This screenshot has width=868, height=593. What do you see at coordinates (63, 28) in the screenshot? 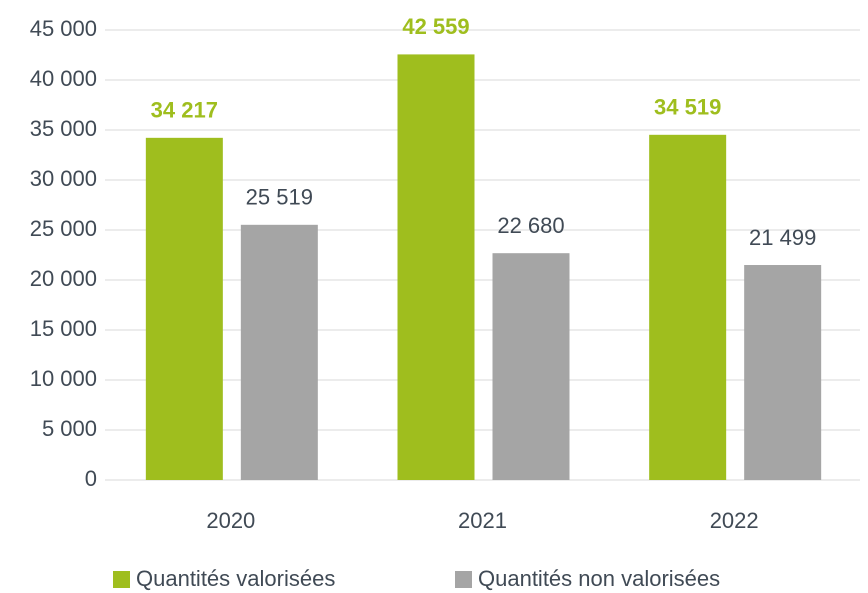
I see `y-tick-label: 45 000` at bounding box center [63, 28].